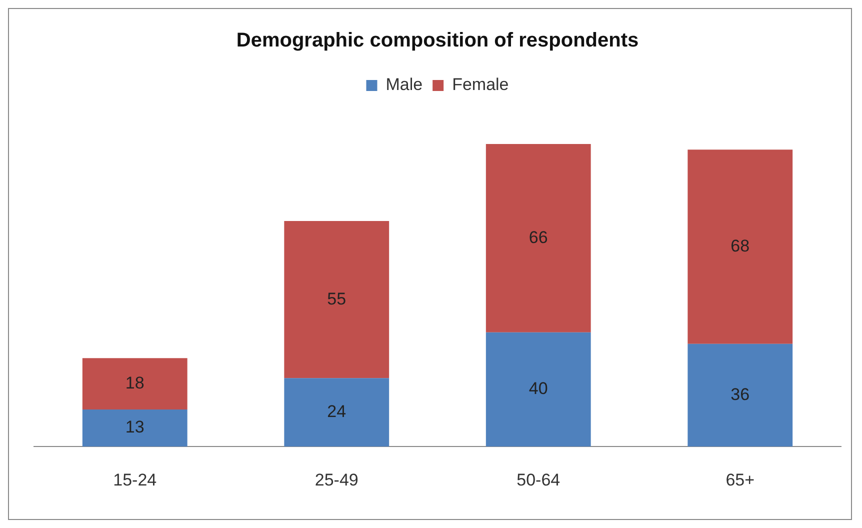 The height and width of the screenshot is (528, 862). I want to click on chart-title: Demographic composition of respondents, so click(437, 41).